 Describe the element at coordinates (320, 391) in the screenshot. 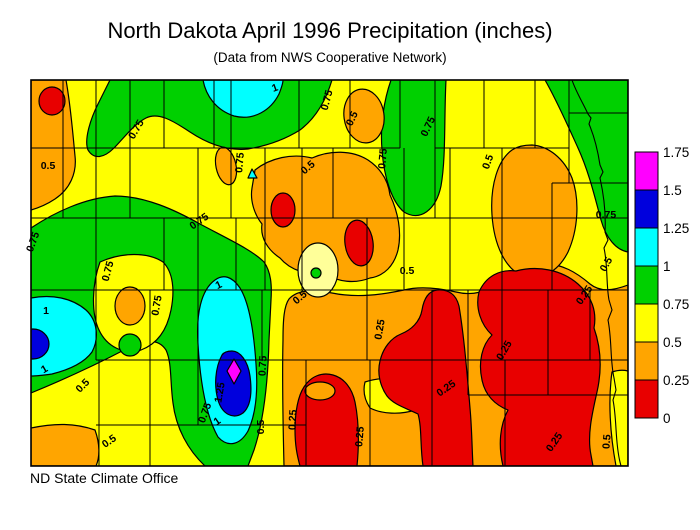

I see `region-orange-inside-red` at that location.